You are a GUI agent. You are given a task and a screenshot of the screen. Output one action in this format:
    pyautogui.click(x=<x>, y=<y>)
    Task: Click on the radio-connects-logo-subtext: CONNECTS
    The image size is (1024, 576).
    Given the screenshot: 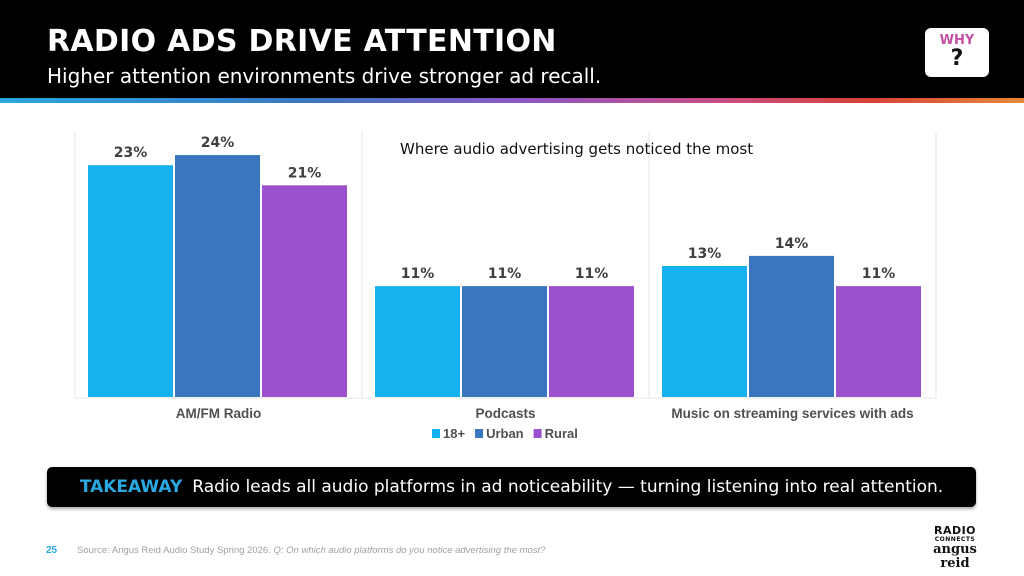 What is the action you would take?
    pyautogui.click(x=955, y=539)
    